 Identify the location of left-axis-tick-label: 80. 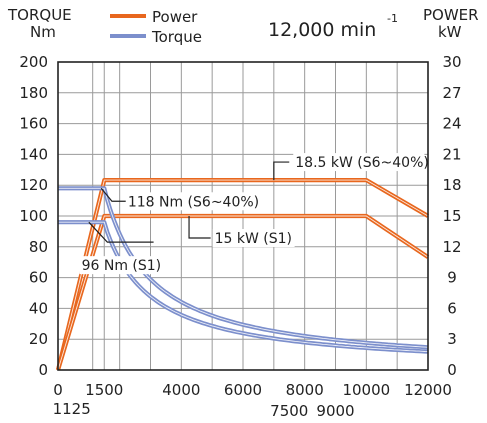
(38, 247).